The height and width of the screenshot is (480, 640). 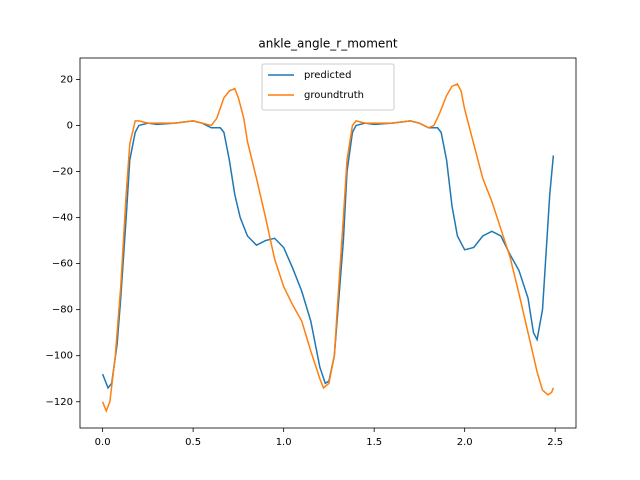 I want to click on legend-label: groundtruth, so click(x=334, y=95).